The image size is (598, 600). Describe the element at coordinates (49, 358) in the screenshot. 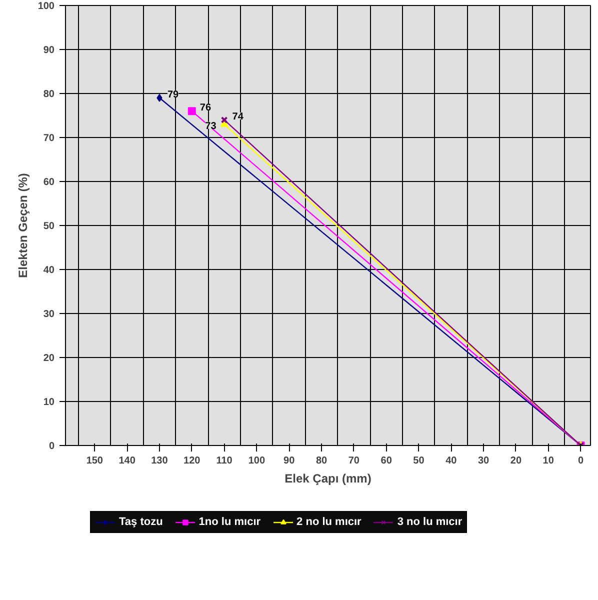

I see `y-tick-label: 20` at that location.